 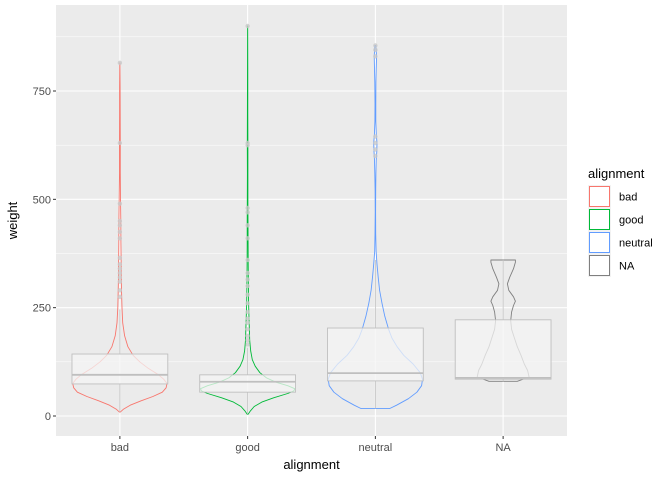 What do you see at coordinates (631, 221) in the screenshot?
I see `legend-label-good: good` at bounding box center [631, 221].